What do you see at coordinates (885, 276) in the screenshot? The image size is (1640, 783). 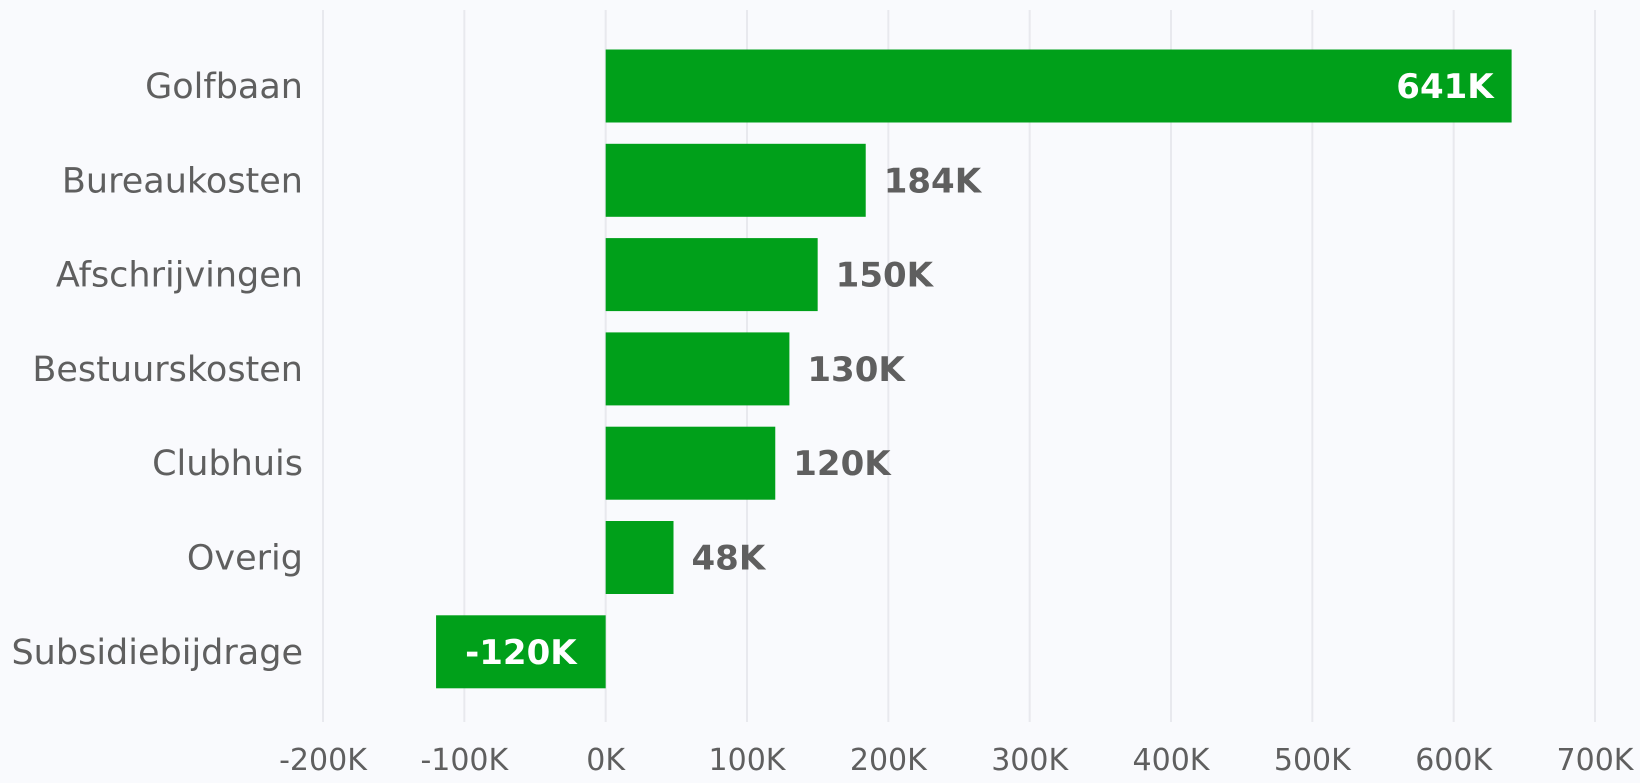 I see `data-label: 150K` at bounding box center [885, 276].